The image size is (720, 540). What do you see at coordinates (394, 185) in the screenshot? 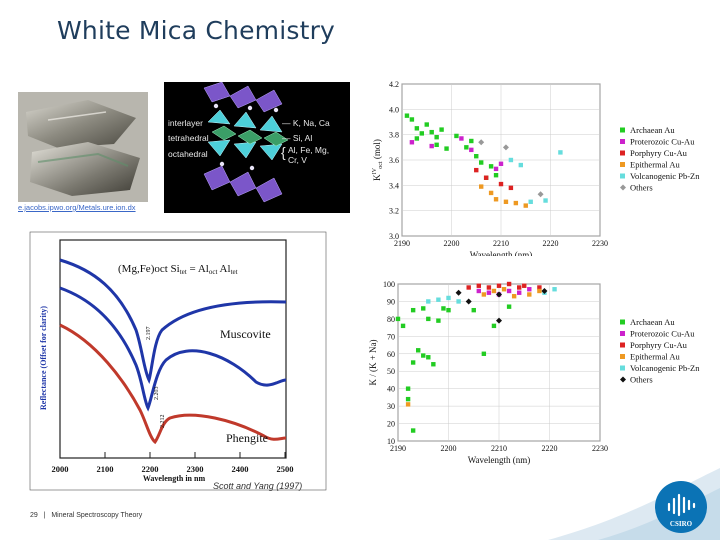
I see `y-tick-label: 3.4` at bounding box center [394, 185].